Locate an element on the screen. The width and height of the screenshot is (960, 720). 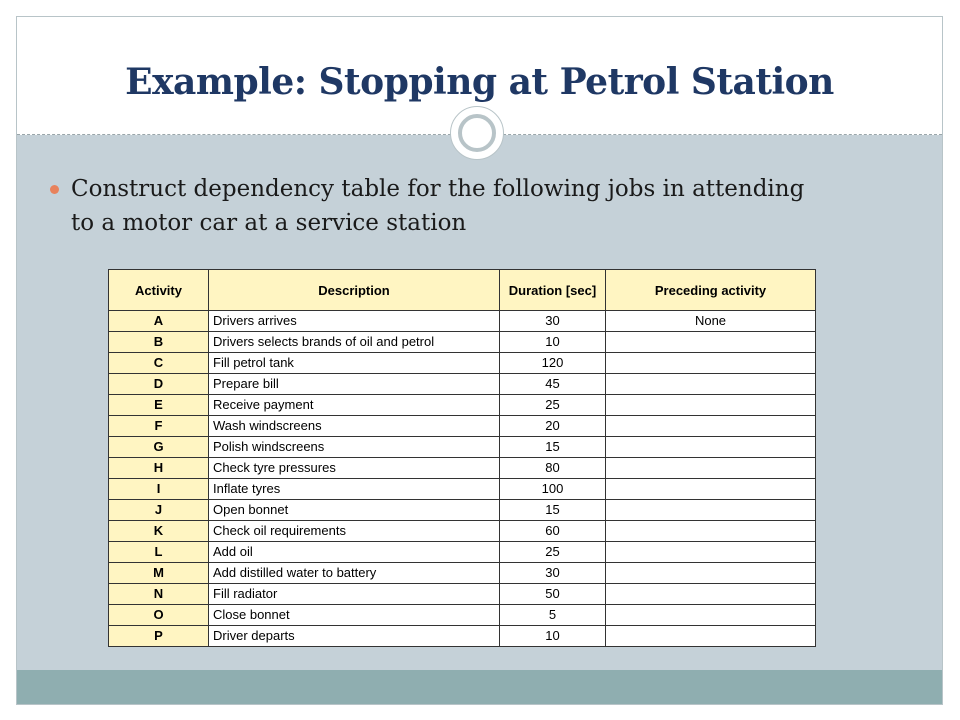
cell-description: Close bonnet is located at coordinates (354, 615).